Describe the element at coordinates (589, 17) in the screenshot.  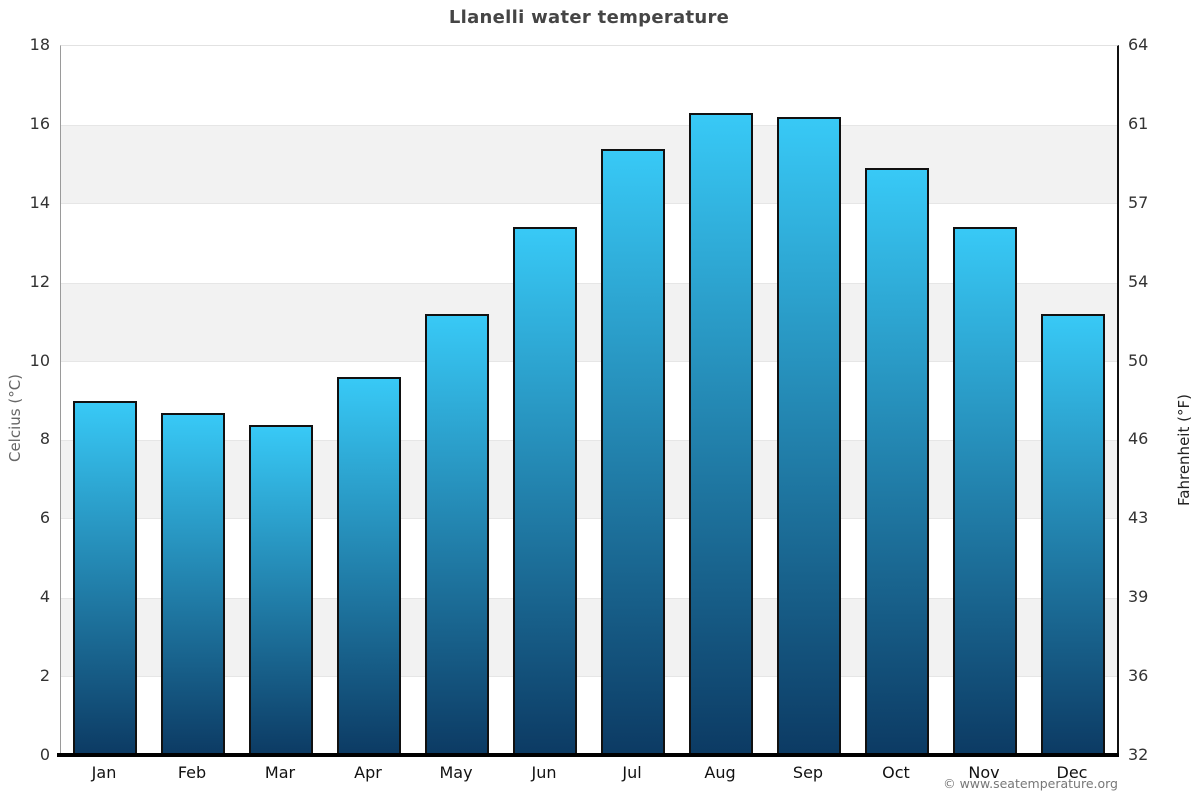
I see `chart-title: Llanelli water temperature` at that location.